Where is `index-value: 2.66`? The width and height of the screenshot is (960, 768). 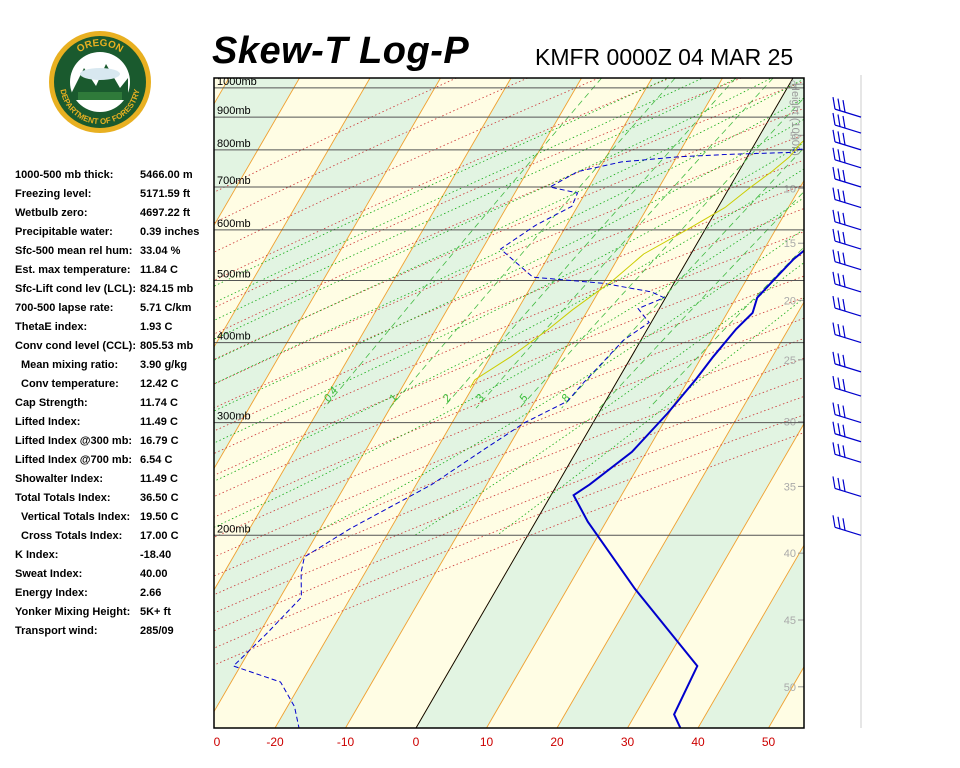
index-value: 2.66 is located at coordinates (151, 593).